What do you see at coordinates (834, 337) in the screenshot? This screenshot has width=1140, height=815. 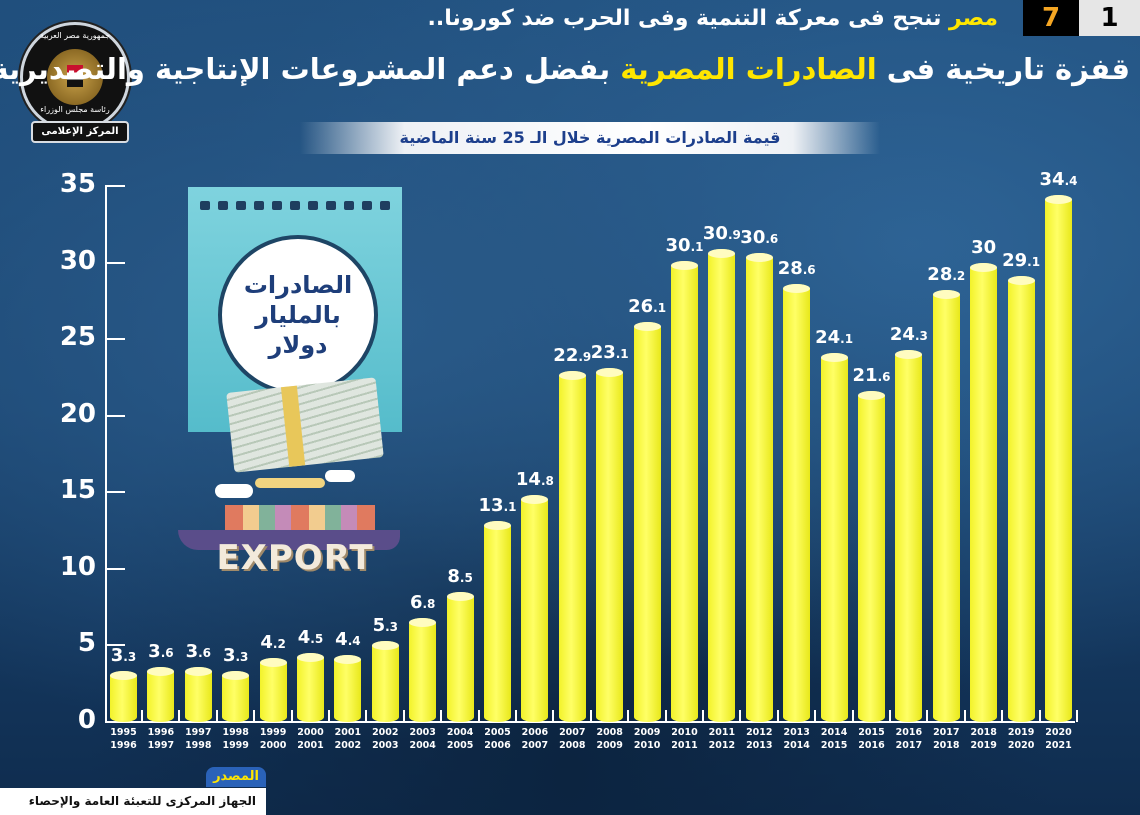 I see `bar-value-label: 24.1` at bounding box center [834, 337].